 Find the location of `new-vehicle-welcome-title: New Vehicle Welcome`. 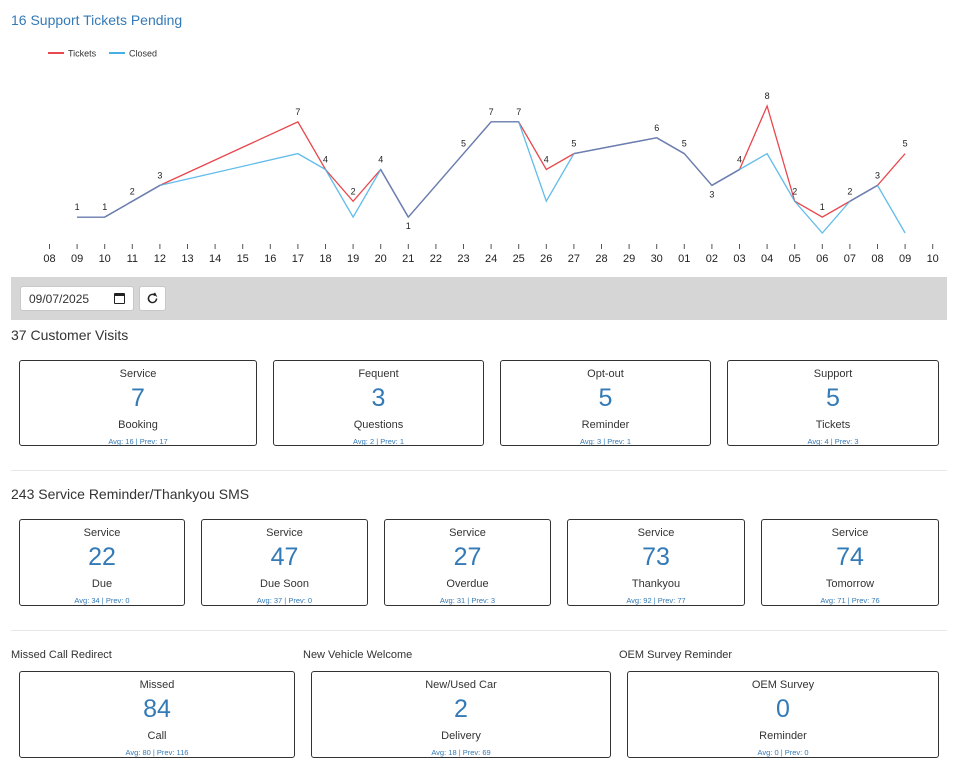

new-vehicle-welcome-title: New Vehicle Welcome is located at coordinates (358, 655).